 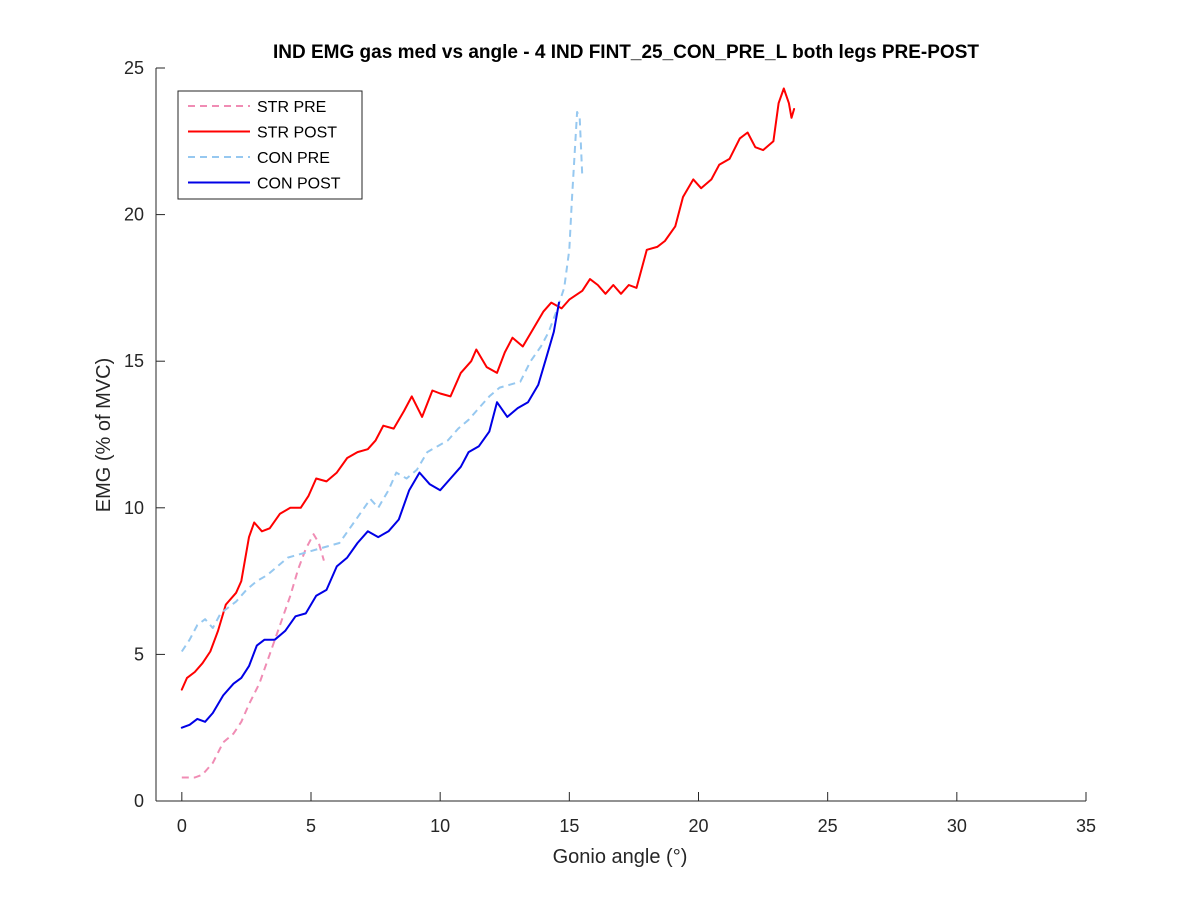 I want to click on x-tick-label: 15, so click(x=569, y=826).